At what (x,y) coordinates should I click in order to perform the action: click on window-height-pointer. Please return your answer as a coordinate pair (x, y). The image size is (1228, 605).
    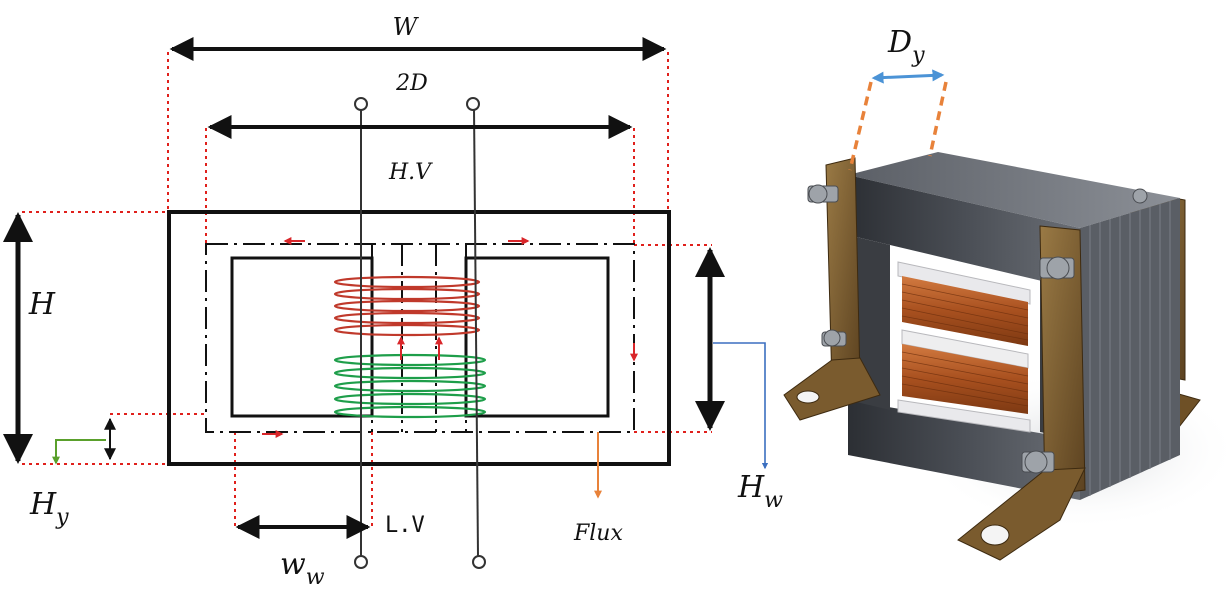
    Looking at the image, I should click on (741, 406).